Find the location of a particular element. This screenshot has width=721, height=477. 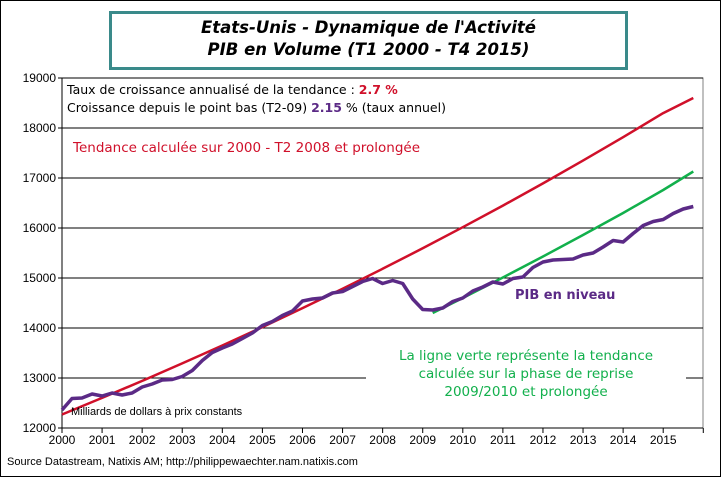

green-note-line-2: calculée sur la phase de reprise is located at coordinates (526, 374).